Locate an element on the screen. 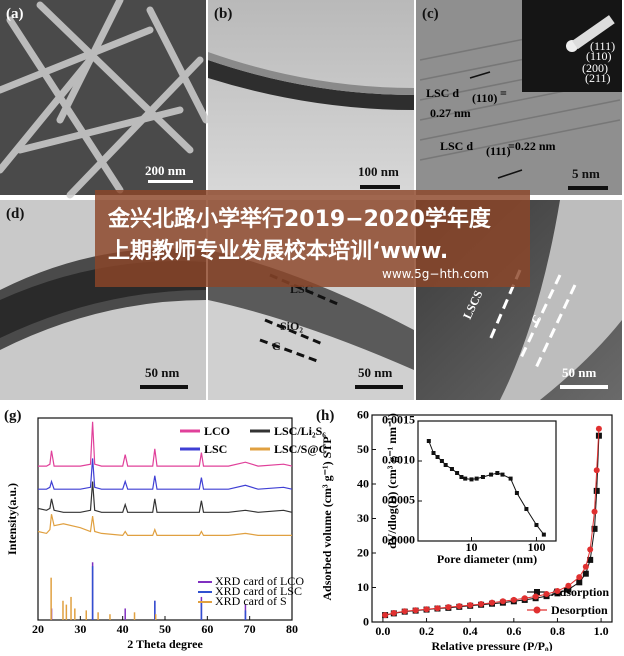 This screenshot has width=624, height=656. x-axis-label: 2 Theta degree is located at coordinates (165, 644).